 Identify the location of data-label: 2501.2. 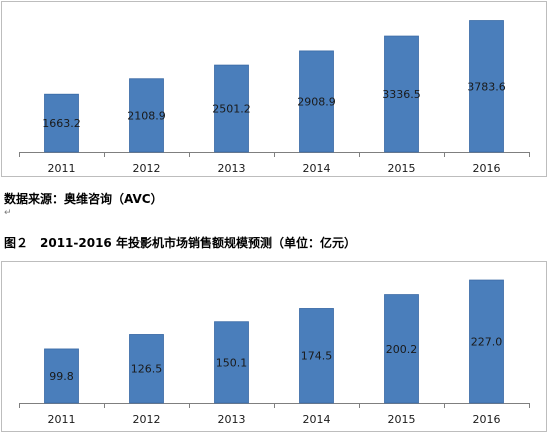
(231, 109).